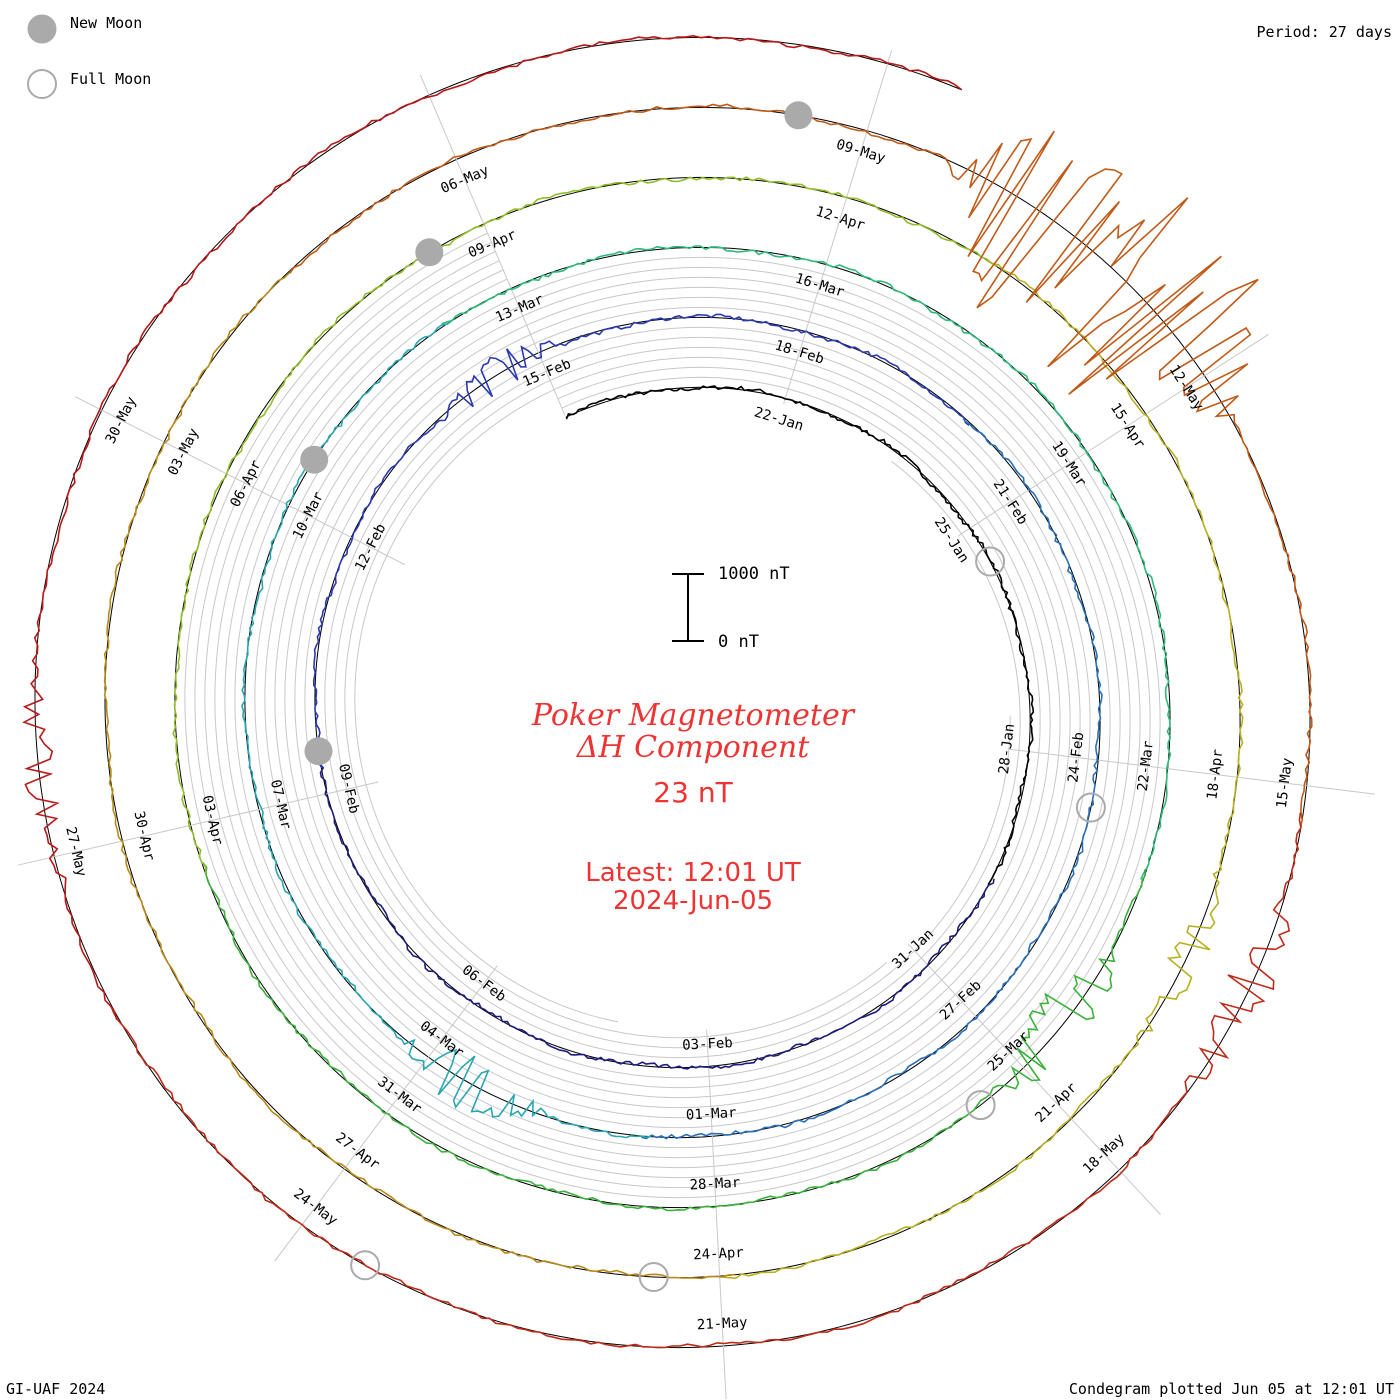  What do you see at coordinates (860, 152) in the screenshot?
I see `date-tick-label: 09-May` at bounding box center [860, 152].